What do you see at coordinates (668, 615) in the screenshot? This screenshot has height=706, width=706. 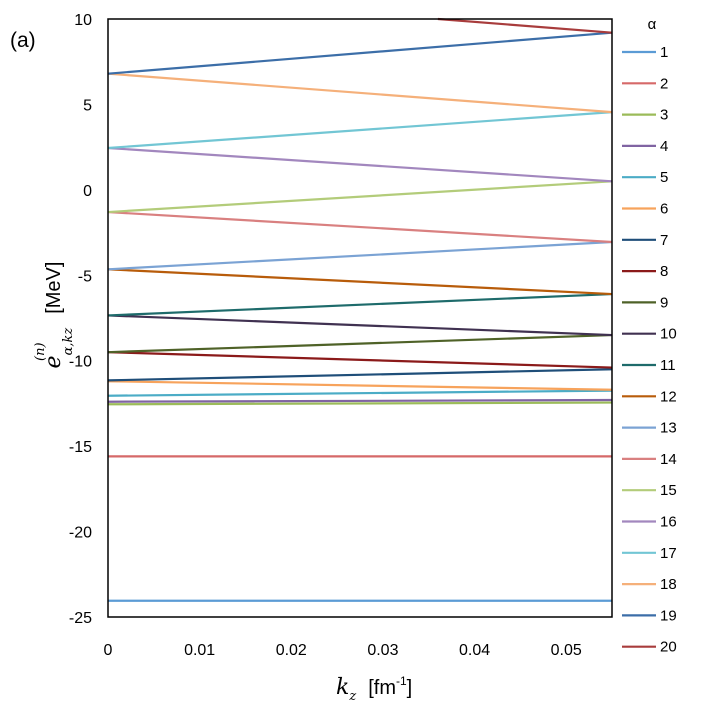 I see `legend-label-19: 19` at bounding box center [668, 615].